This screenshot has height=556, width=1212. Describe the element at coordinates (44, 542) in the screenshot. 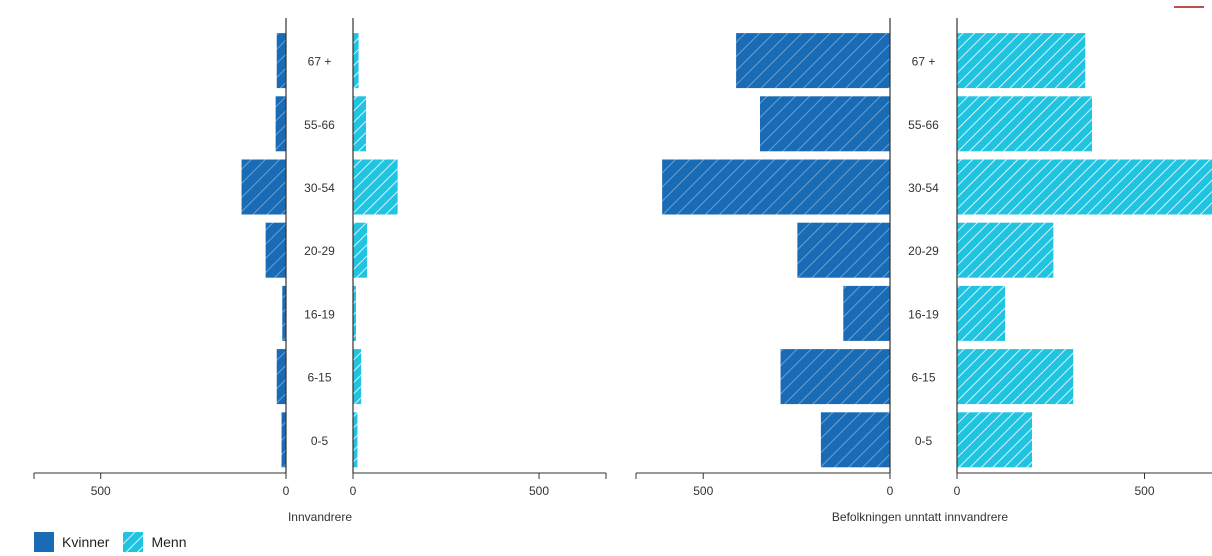

I see `legend-swatch-kvinner` at that location.